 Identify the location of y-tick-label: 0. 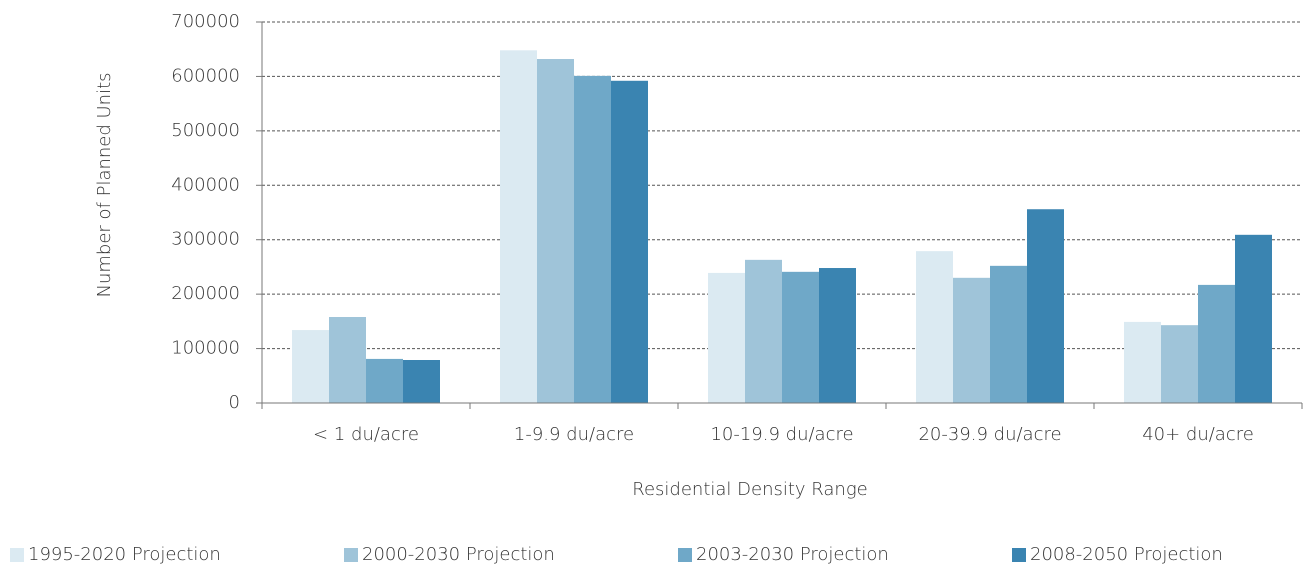
(234, 402).